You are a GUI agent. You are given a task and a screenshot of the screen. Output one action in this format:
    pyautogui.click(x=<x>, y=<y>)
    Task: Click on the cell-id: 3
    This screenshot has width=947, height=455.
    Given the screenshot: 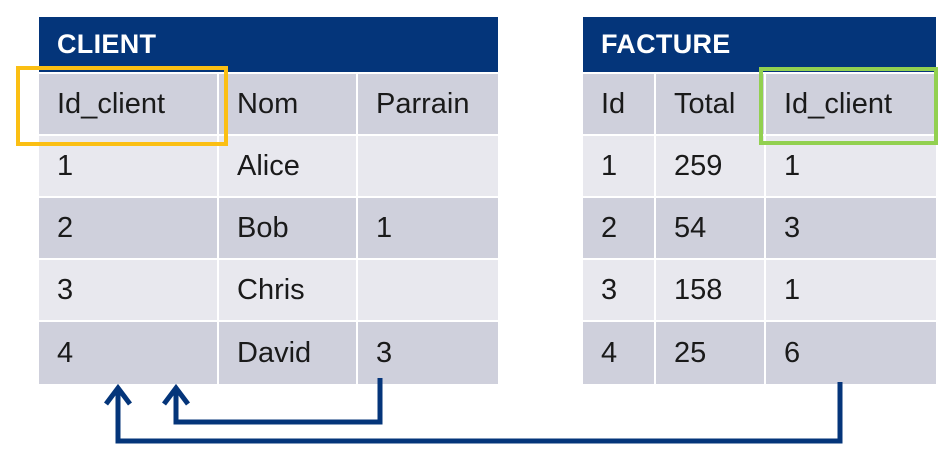 What is the action you would take?
    pyautogui.click(x=619, y=291)
    